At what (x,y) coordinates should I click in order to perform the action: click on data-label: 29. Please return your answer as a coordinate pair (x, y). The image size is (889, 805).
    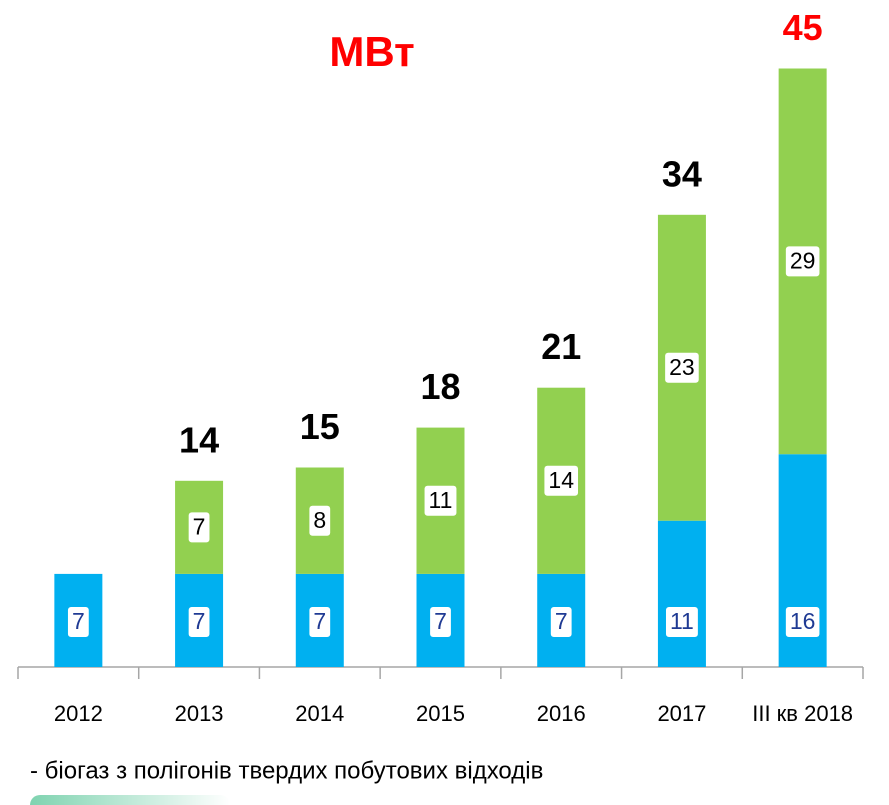
    Looking at the image, I should click on (803, 260).